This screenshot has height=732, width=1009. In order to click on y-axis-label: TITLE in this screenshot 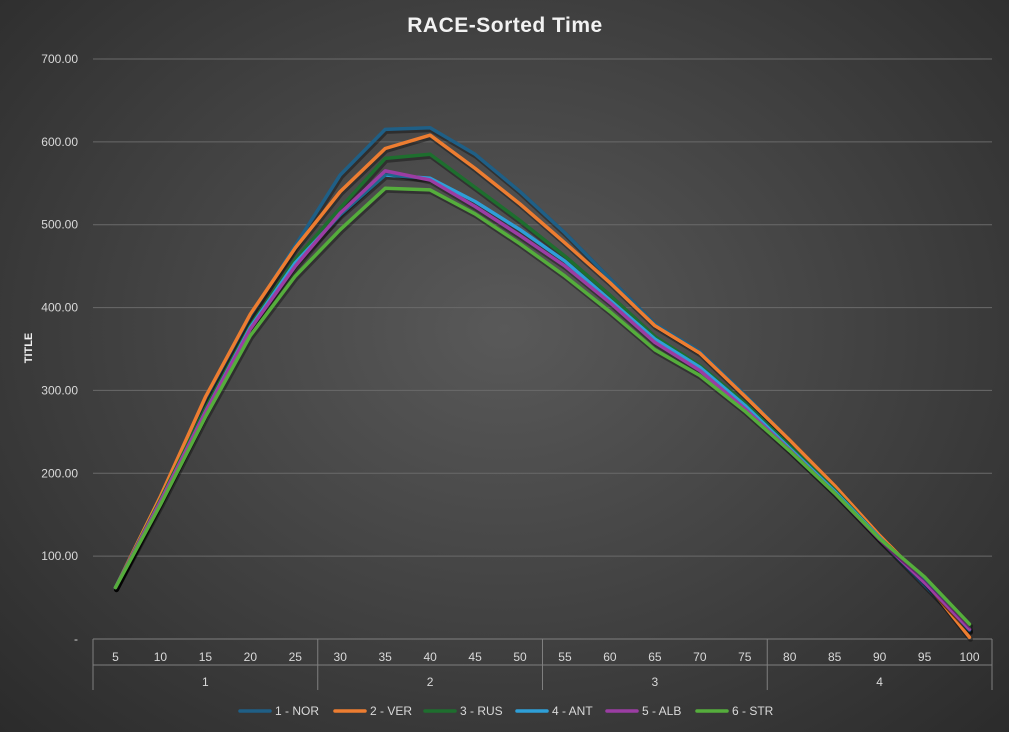, I will do `click(29, 348)`.